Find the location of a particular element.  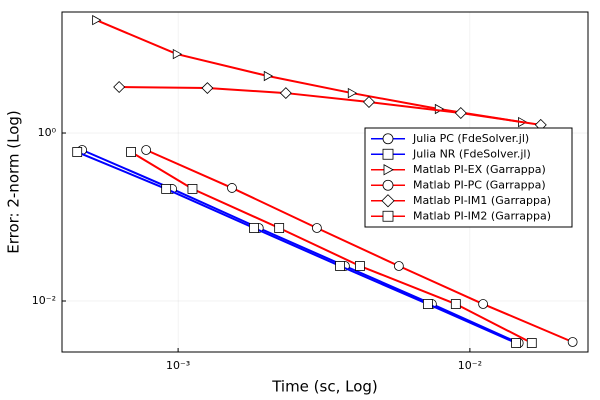

y-axis-label: Error: 2-norm (Log) is located at coordinates (14, 182).